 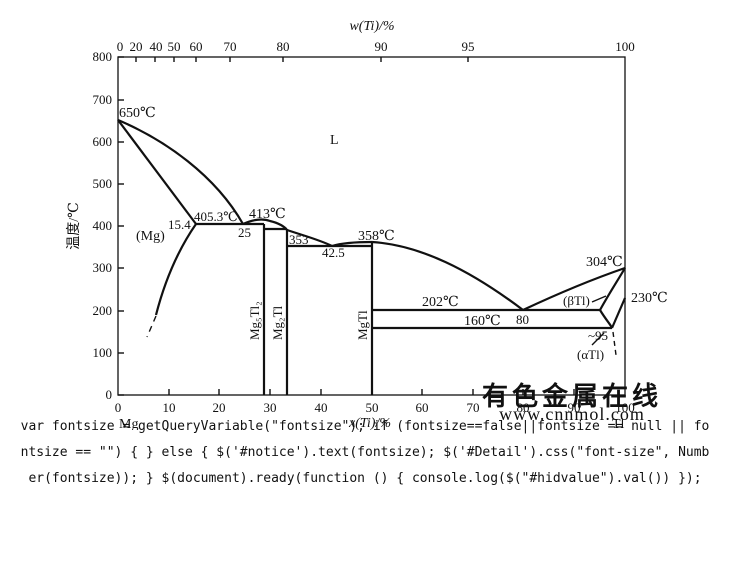 What do you see at coordinates (352, 244) in the screenshot?
I see `liquidus-mgtl-left` at bounding box center [352, 244].